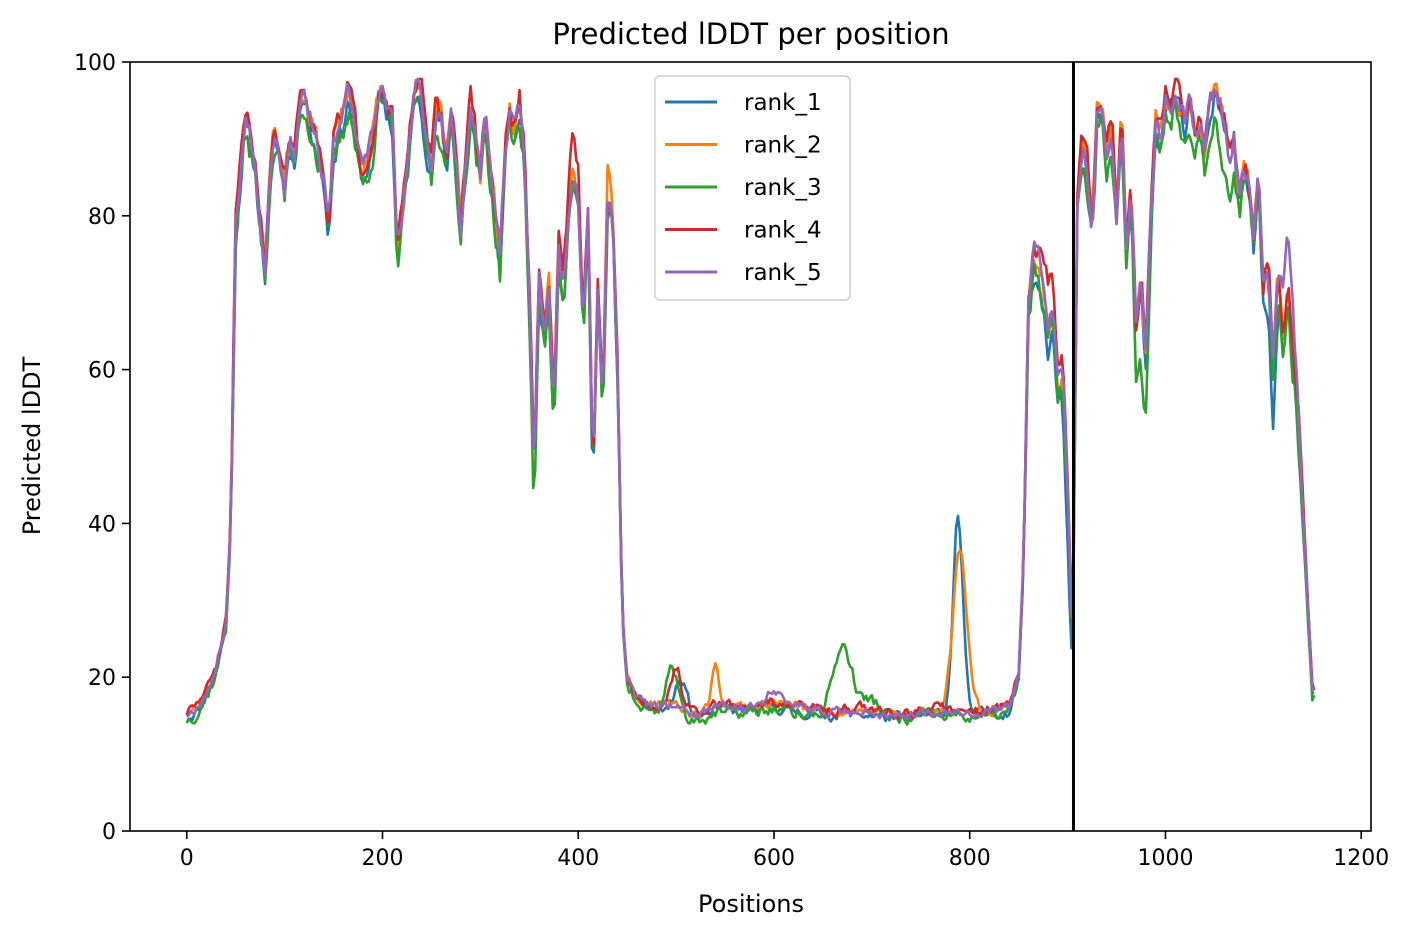  What do you see at coordinates (783, 103) in the screenshot?
I see `legend-label-rank_1: rank_1` at bounding box center [783, 103].